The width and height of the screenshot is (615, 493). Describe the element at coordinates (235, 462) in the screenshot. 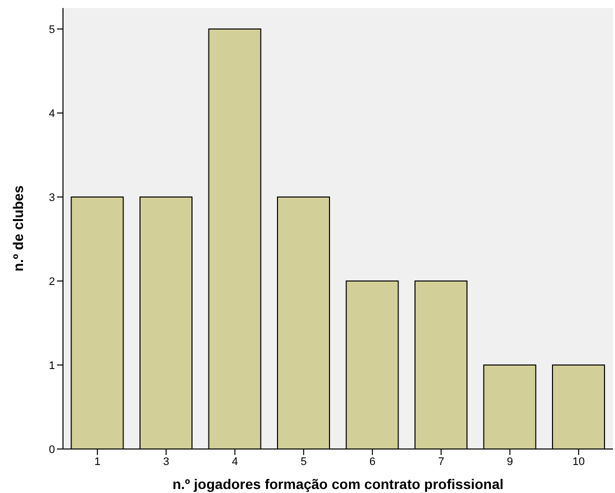

I see `x-tick-label: 4` at that location.